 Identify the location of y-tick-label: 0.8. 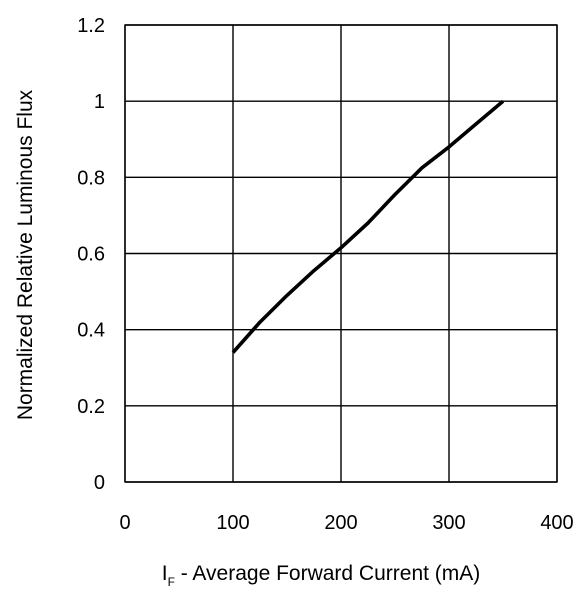
(91, 178).